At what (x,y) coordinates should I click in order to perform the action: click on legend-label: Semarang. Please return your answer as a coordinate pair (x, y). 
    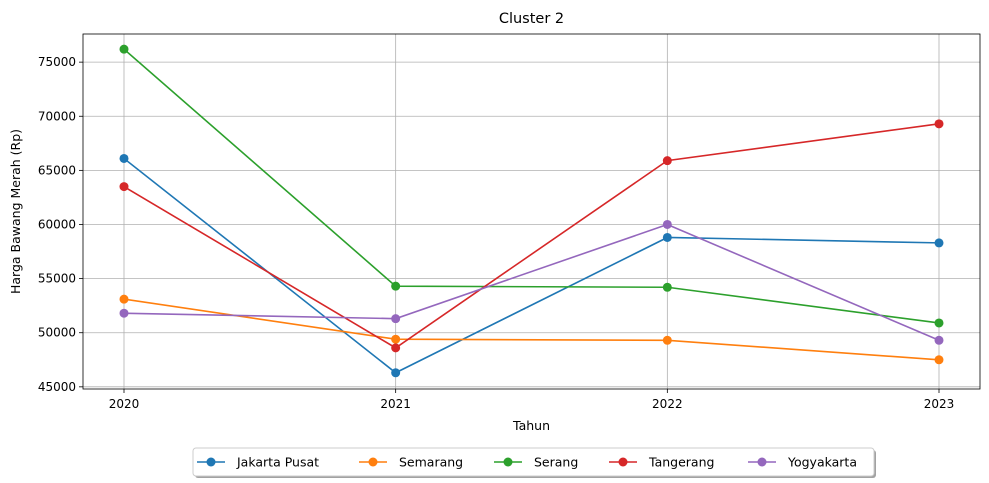
    Looking at the image, I should click on (431, 462).